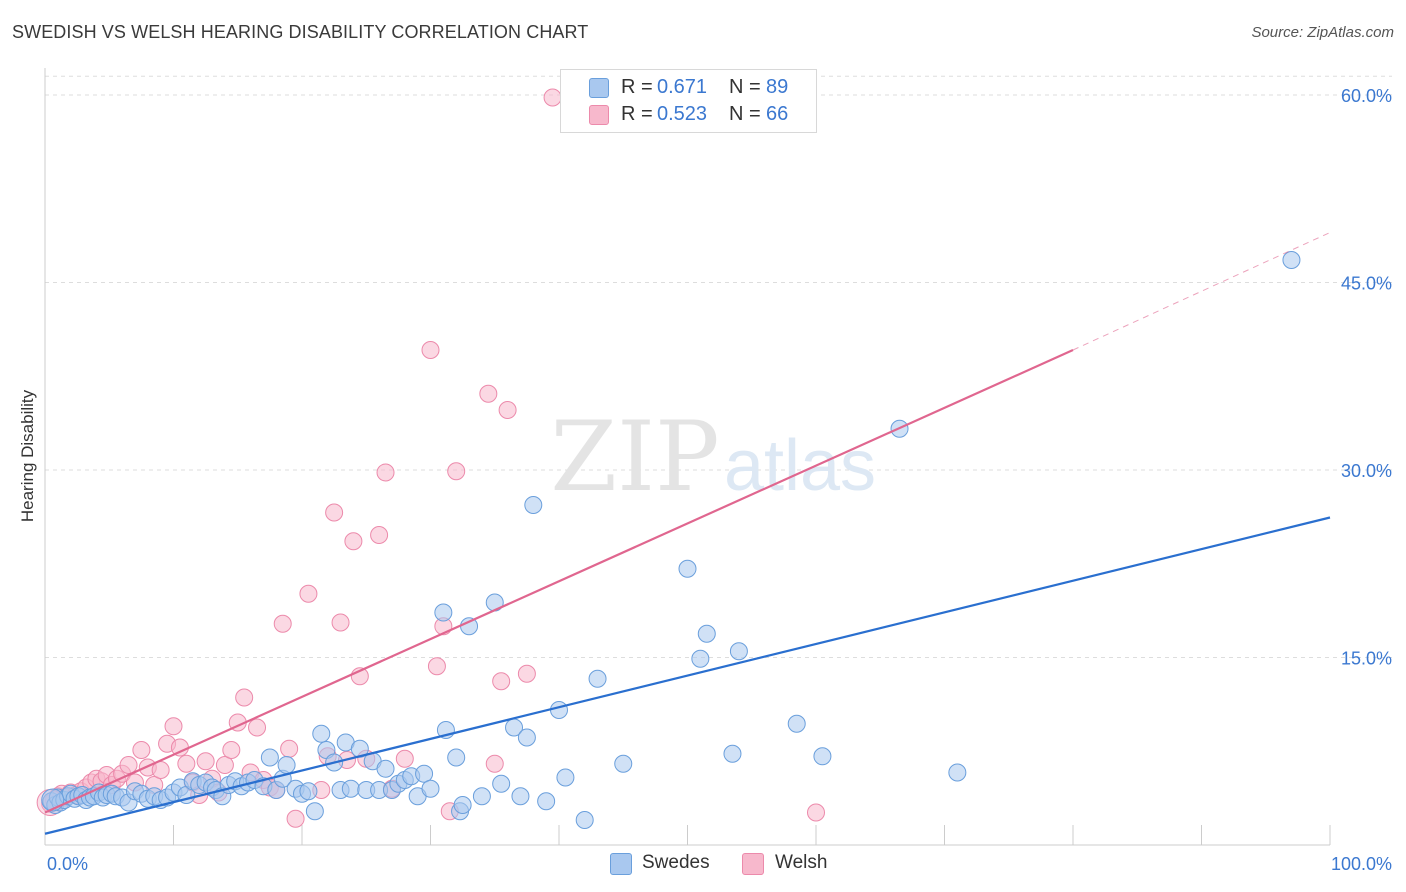 This screenshot has width=1406, height=892. What do you see at coordinates (1366, 96) in the screenshot?
I see `y-tick-label: 60.0%` at bounding box center [1366, 96].